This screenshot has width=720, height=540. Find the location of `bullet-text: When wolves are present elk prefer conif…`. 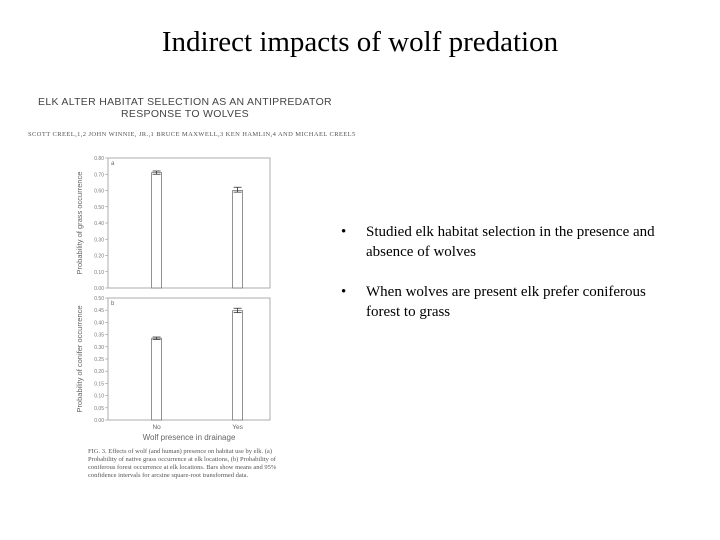

bullet-text: When wolves are present elk prefer conif… is located at coordinates (506, 302).